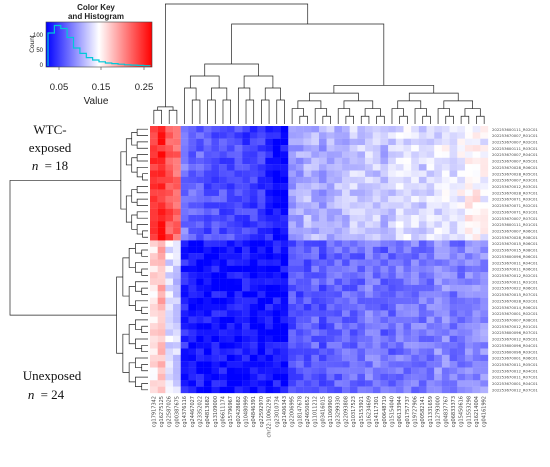 This screenshot has height=467, width=550. What do you see at coordinates (515, 275) in the screenshot?
I see `row-label: 202253670012_R02C01` at bounding box center [515, 275].